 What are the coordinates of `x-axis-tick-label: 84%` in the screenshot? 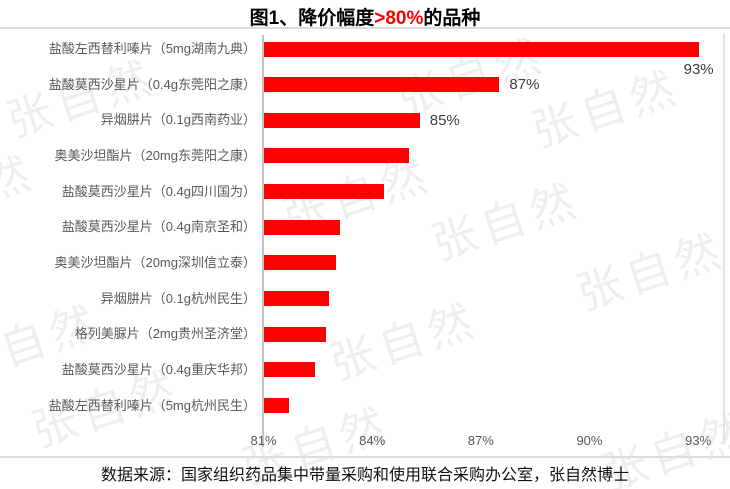 It's located at (372, 440).